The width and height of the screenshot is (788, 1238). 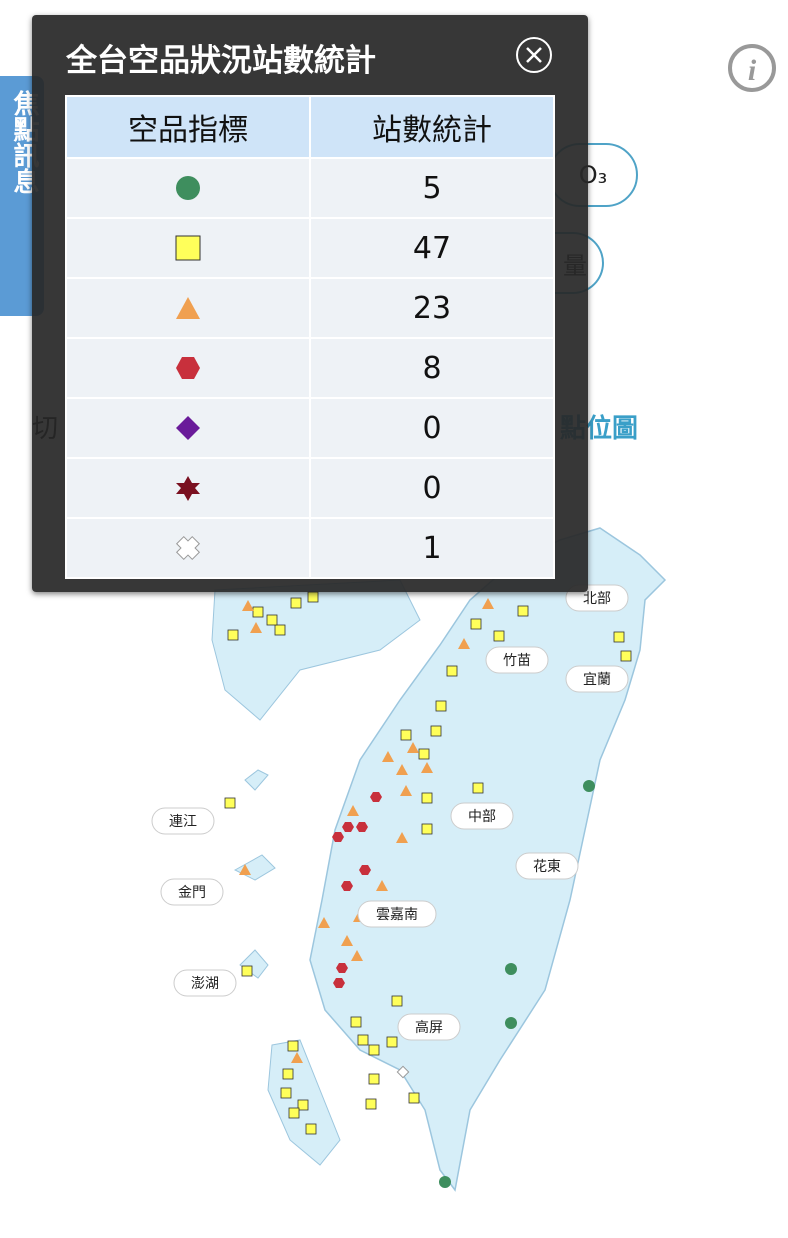 I want to click on station-offline, so click(x=403, y=1072).